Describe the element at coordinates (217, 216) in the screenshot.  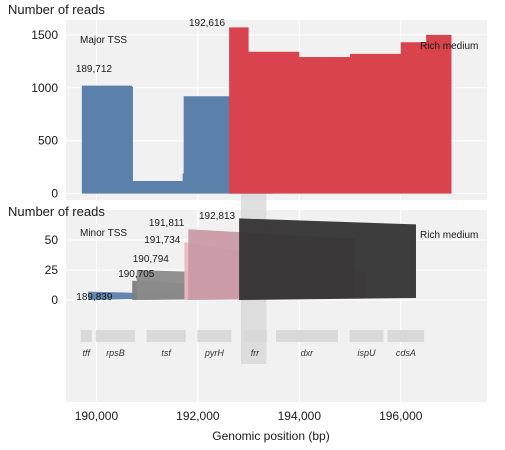
I see `bottom-tss-label: 192,813` at that location.